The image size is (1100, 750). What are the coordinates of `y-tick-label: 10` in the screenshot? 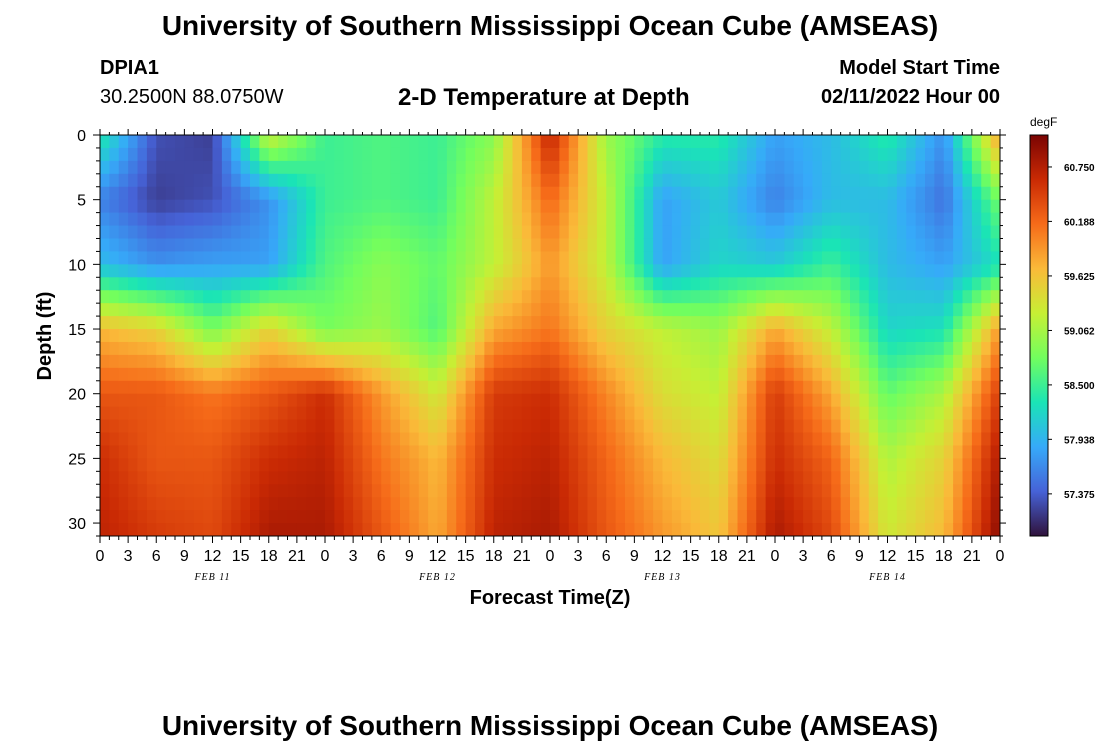 It's located at (77, 265).